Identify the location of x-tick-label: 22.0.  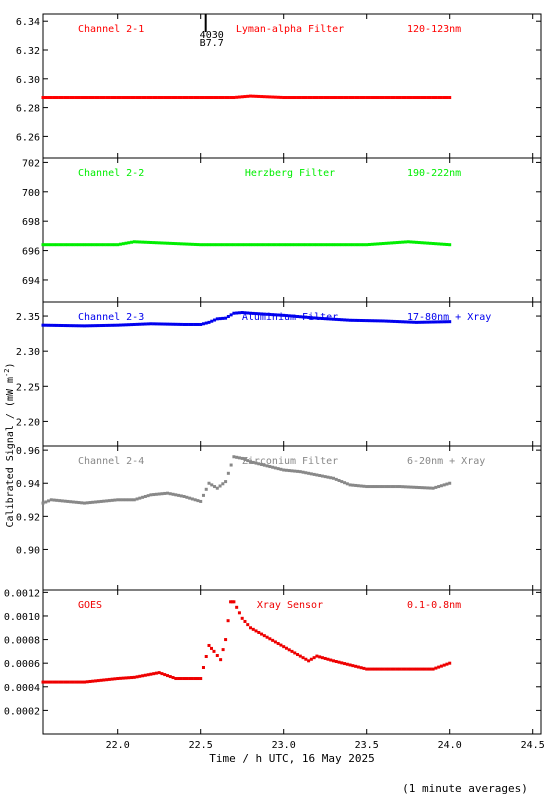
(118, 745).